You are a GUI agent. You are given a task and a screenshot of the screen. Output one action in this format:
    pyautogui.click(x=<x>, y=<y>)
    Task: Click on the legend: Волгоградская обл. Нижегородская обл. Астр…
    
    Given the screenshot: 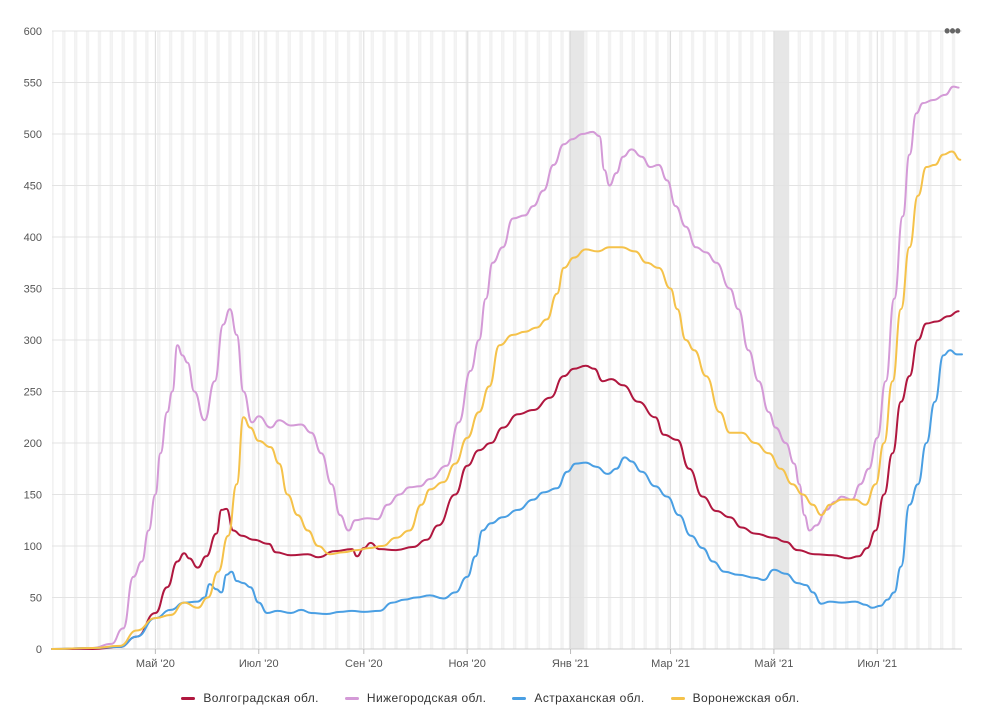 What is the action you would take?
    pyautogui.click(x=490, y=698)
    